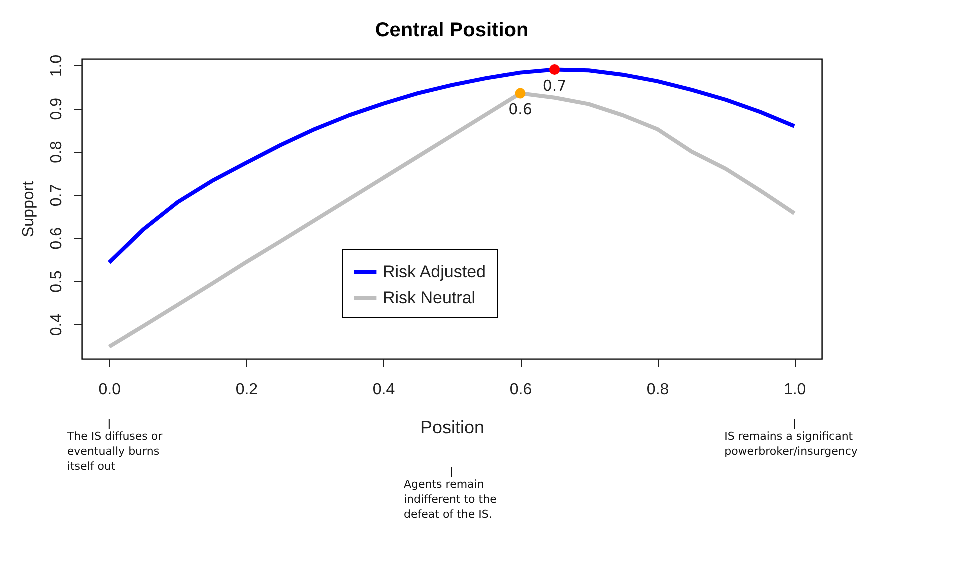 This screenshot has width=962, height=571. I want to click on y-tick-label: 0.7, so click(57, 195).